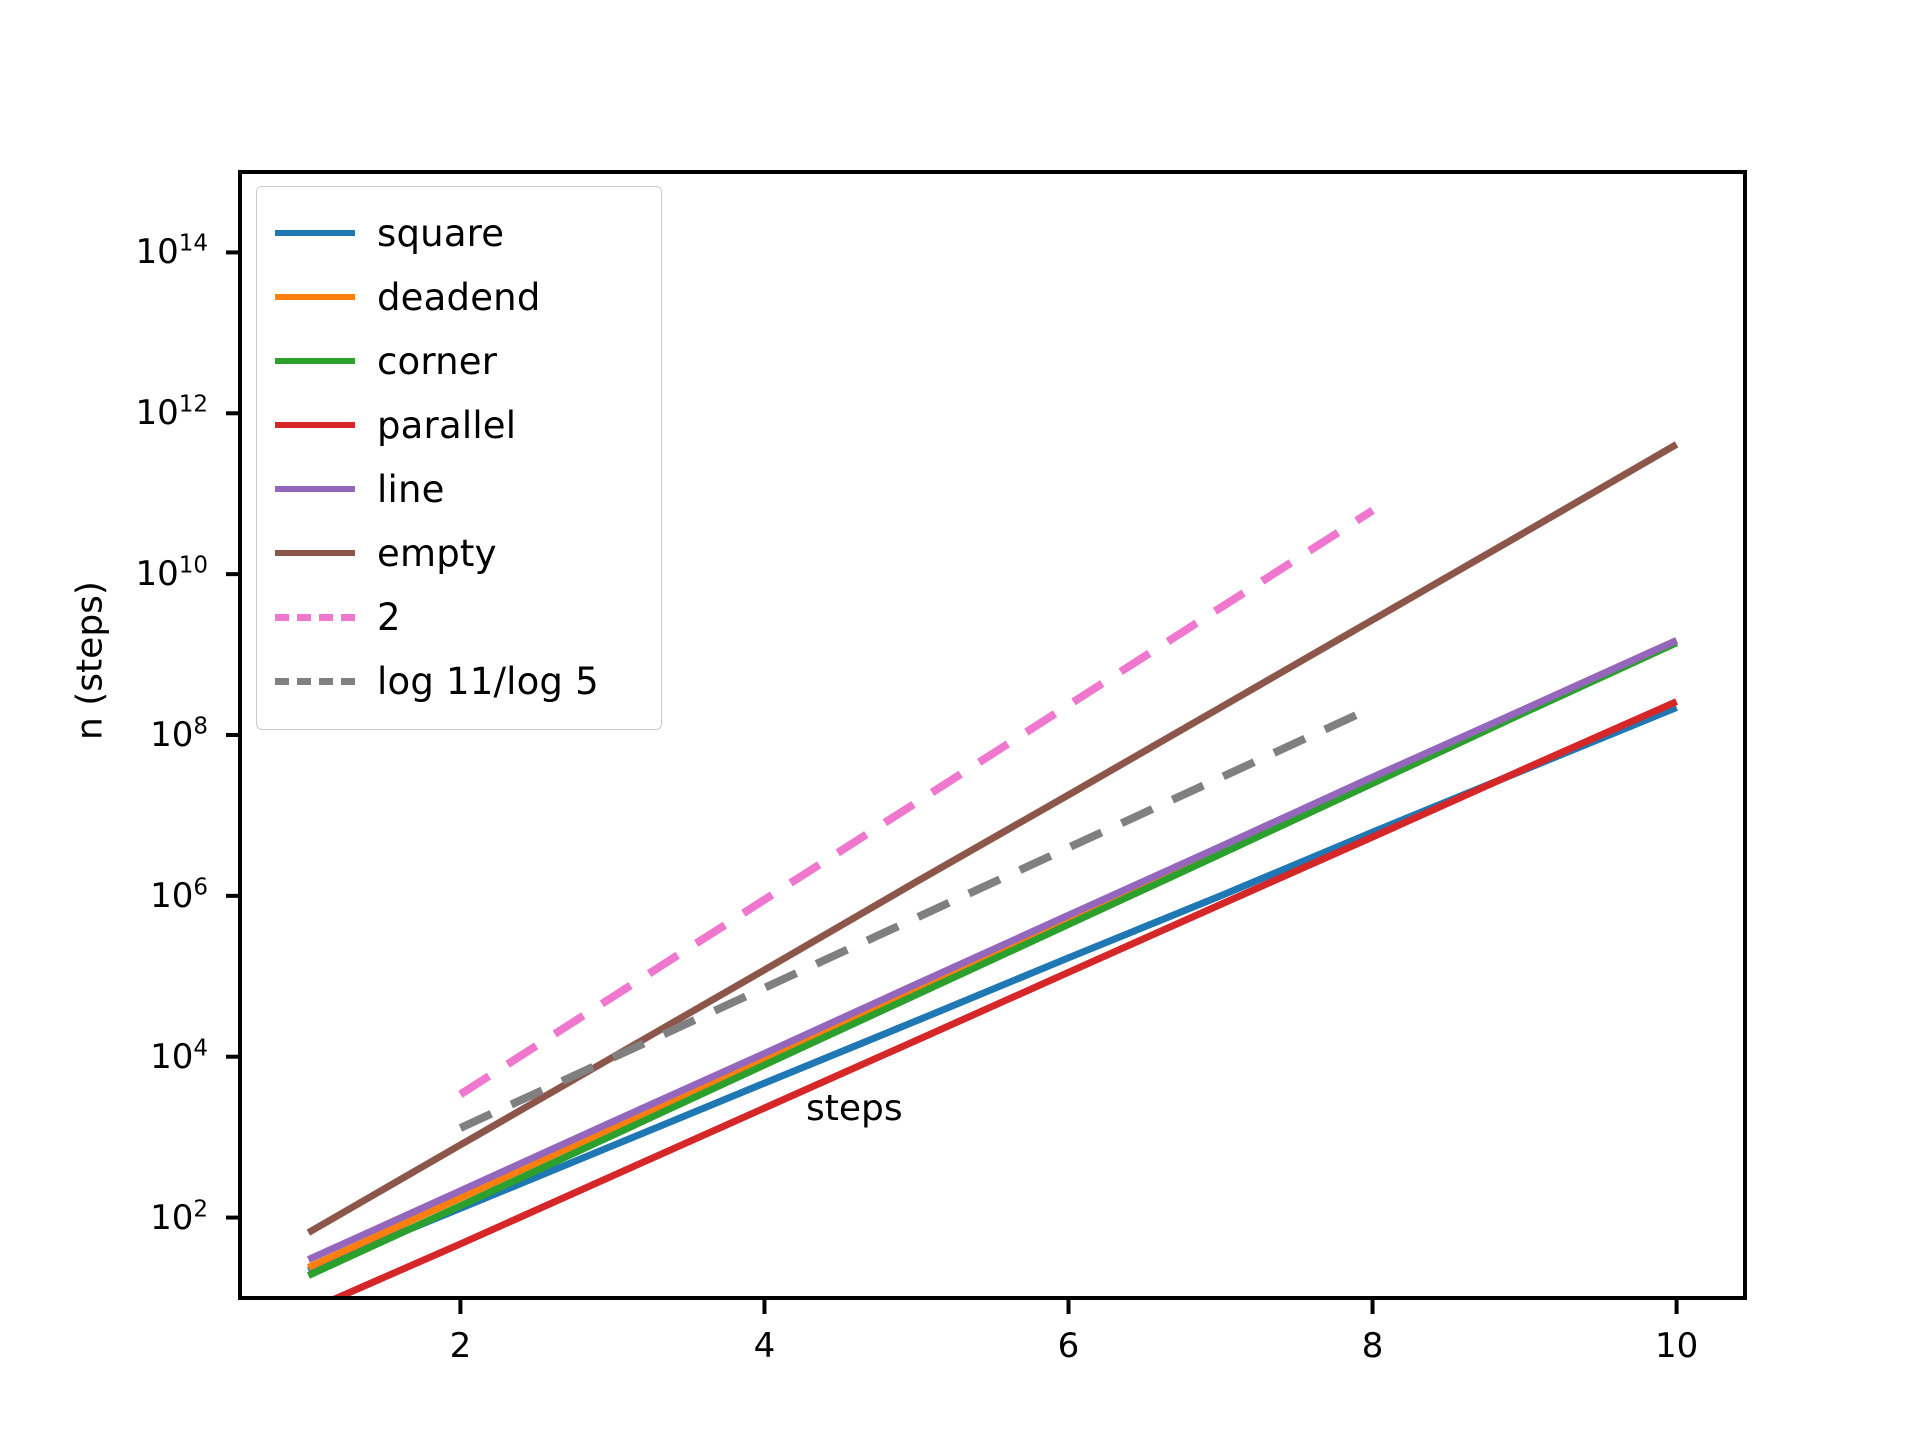 The height and width of the screenshot is (1440, 1920). What do you see at coordinates (315, 425) in the screenshot?
I see `legend-swatch-parallel` at bounding box center [315, 425].